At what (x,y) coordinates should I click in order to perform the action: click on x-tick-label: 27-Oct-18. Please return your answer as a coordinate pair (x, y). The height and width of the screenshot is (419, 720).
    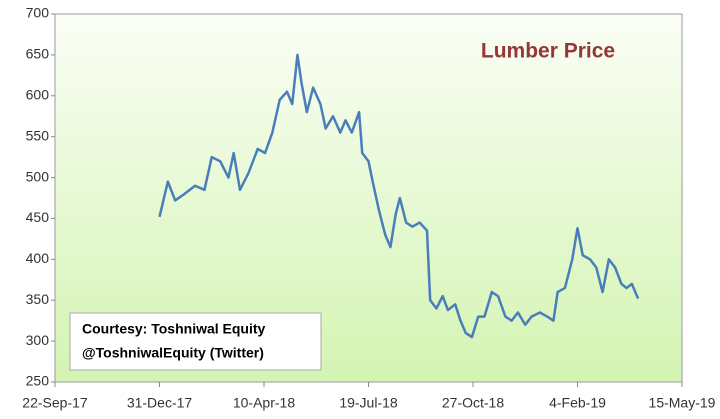
    Looking at the image, I should click on (473, 403).